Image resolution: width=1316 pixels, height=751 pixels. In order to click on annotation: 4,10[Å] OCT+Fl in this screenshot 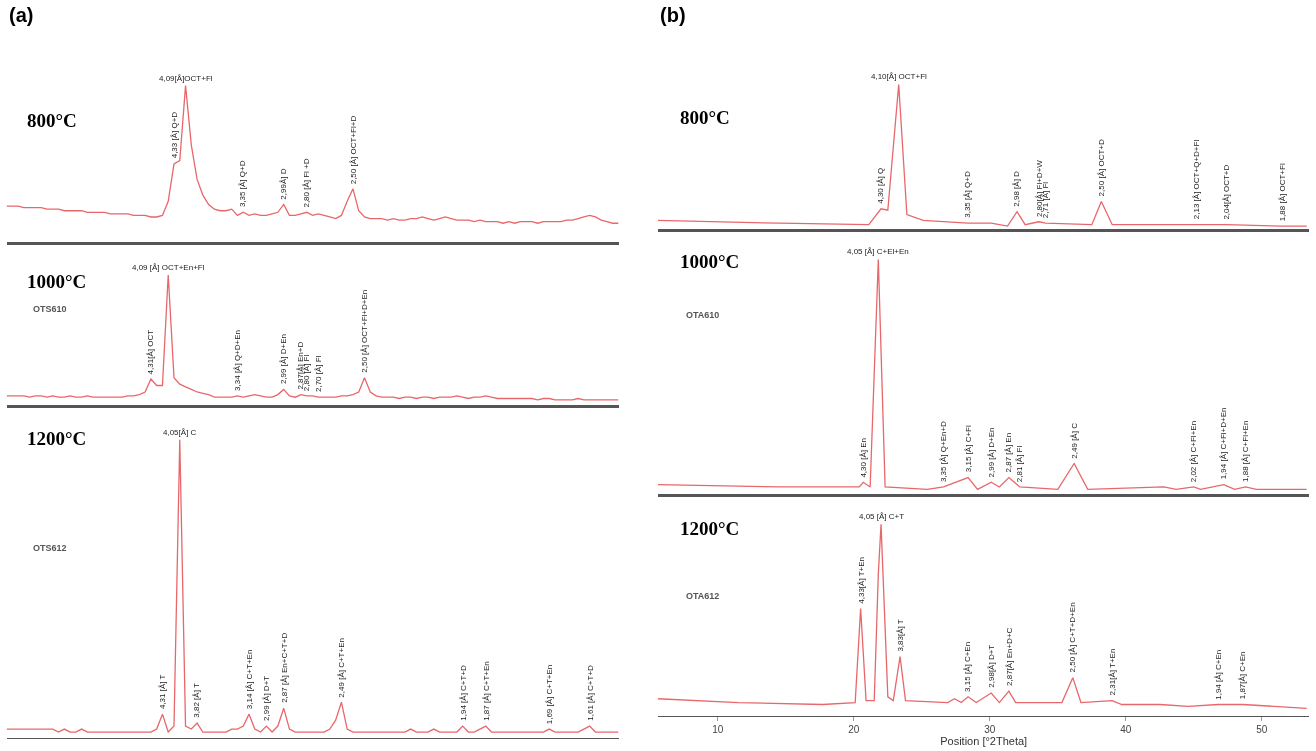, I will do `click(899, 76)`.